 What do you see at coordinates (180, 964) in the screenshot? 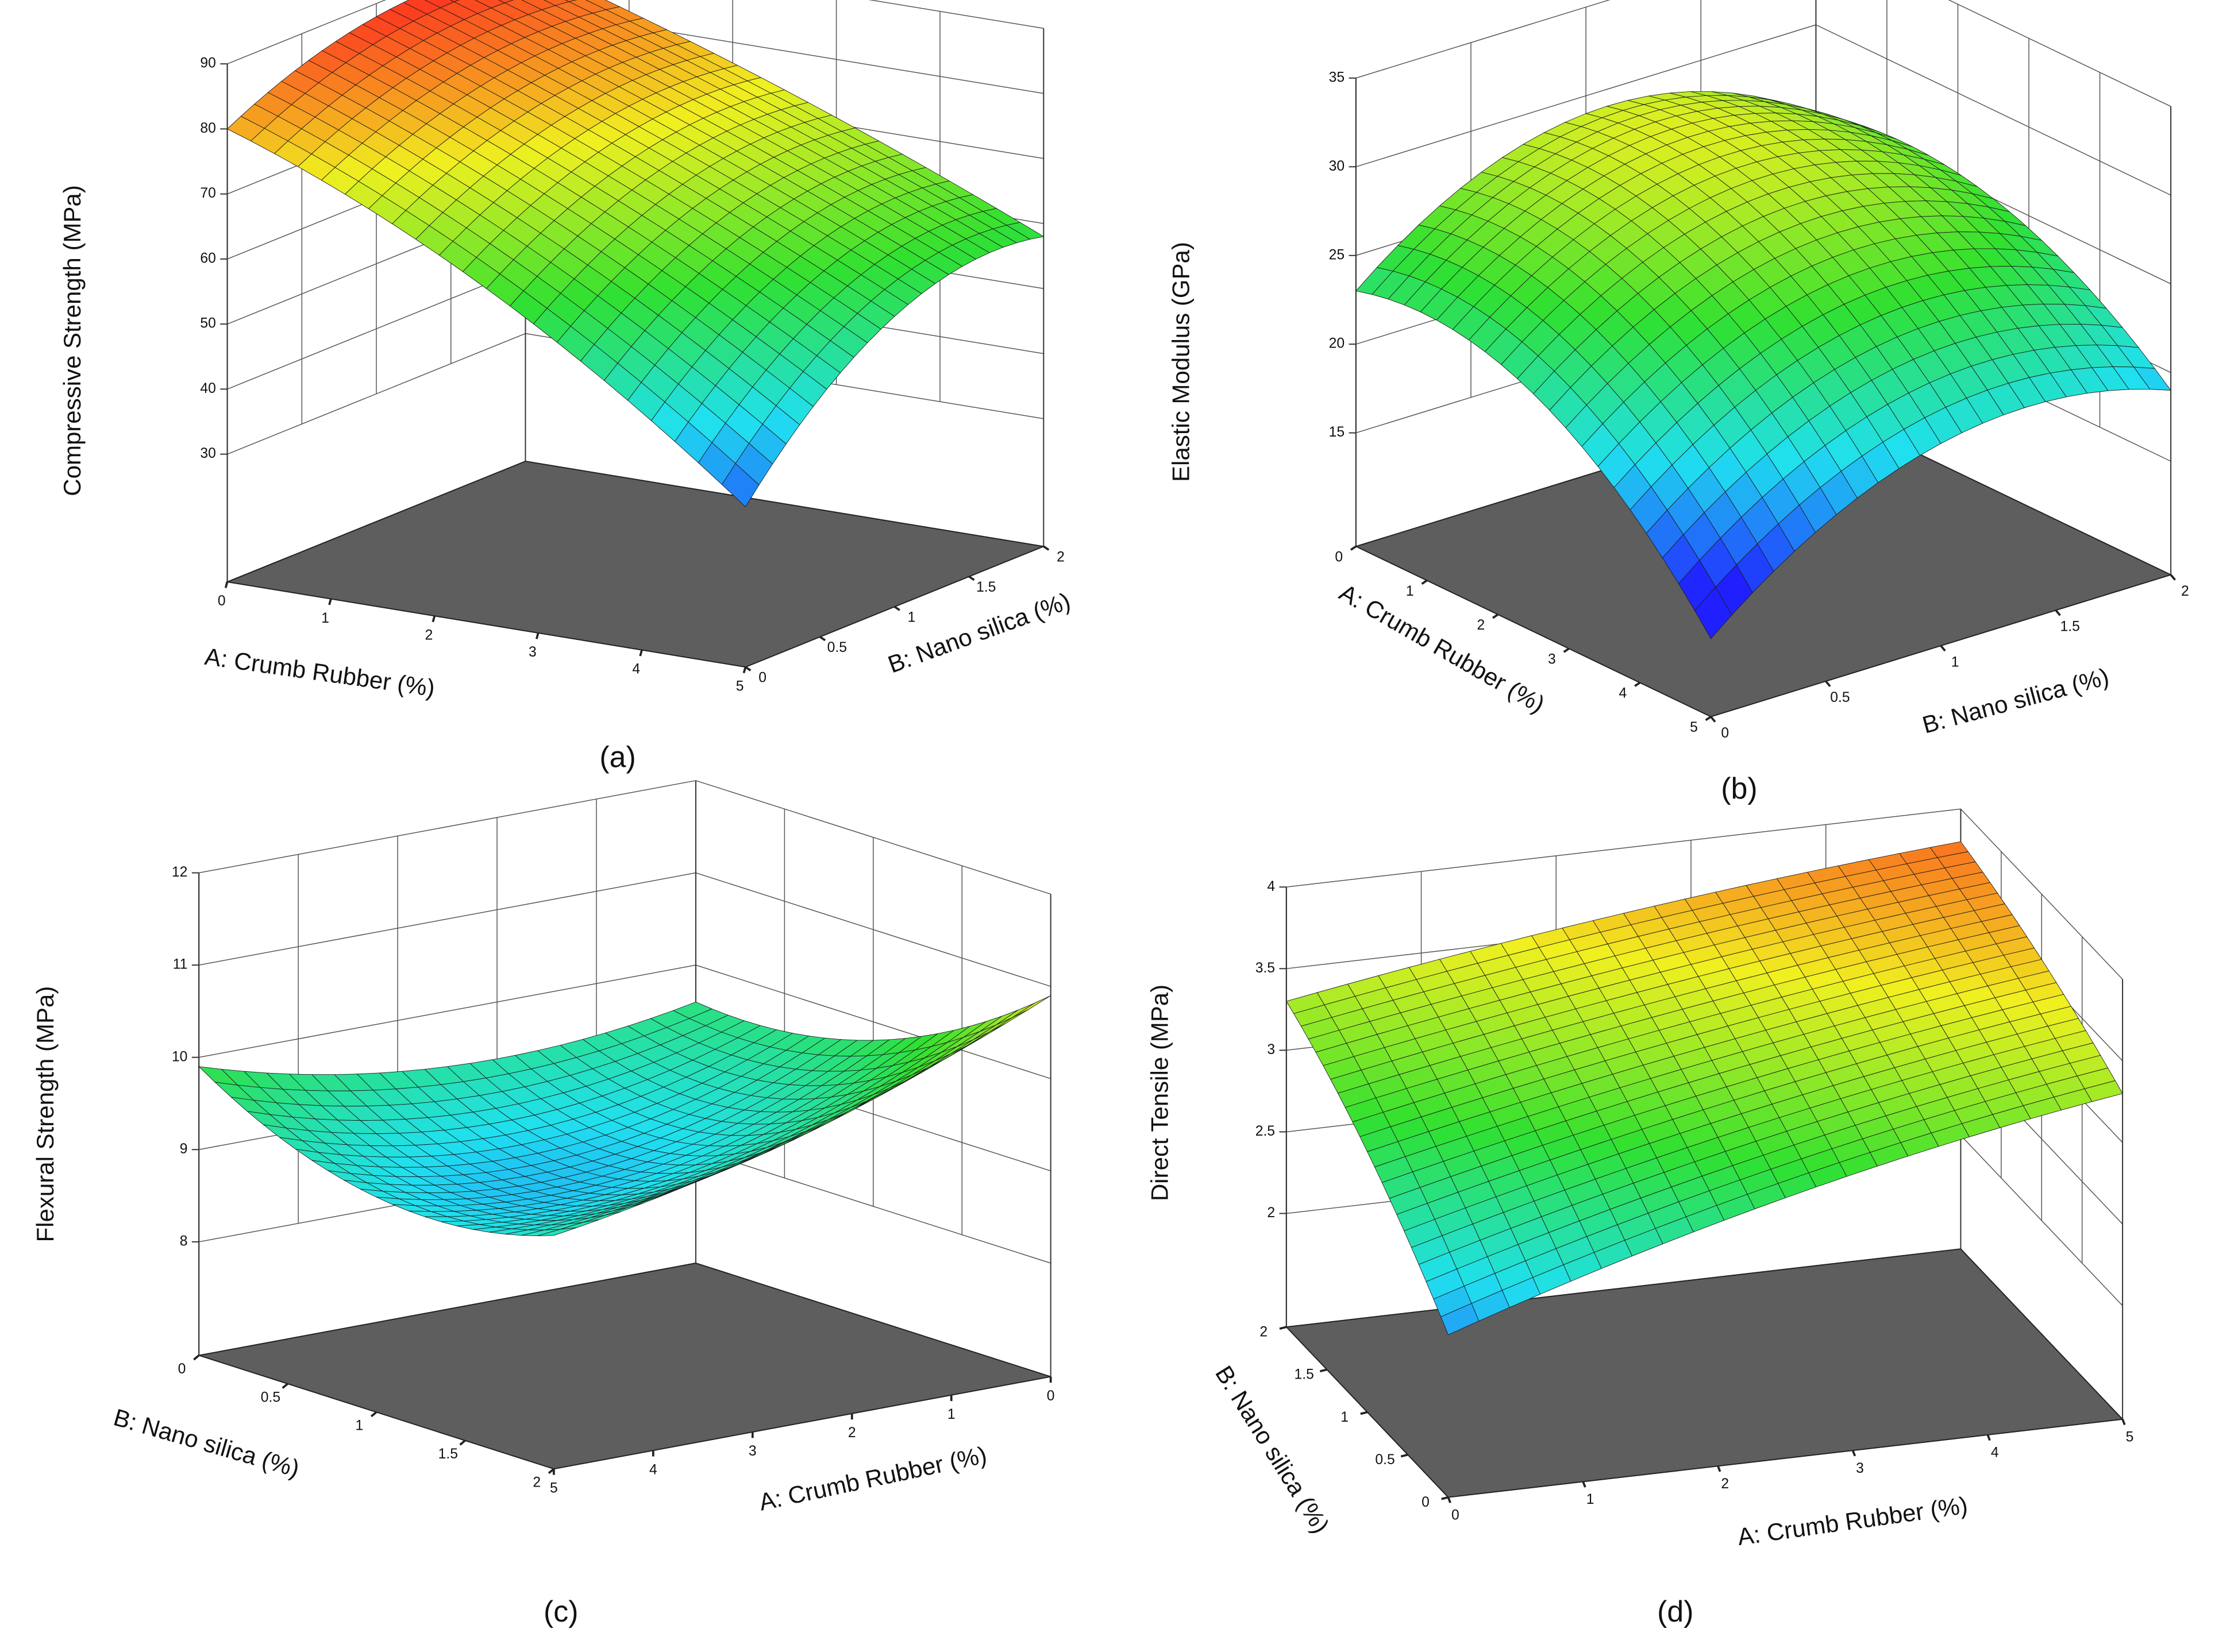
I see `z-tick-label: 11` at bounding box center [180, 964].